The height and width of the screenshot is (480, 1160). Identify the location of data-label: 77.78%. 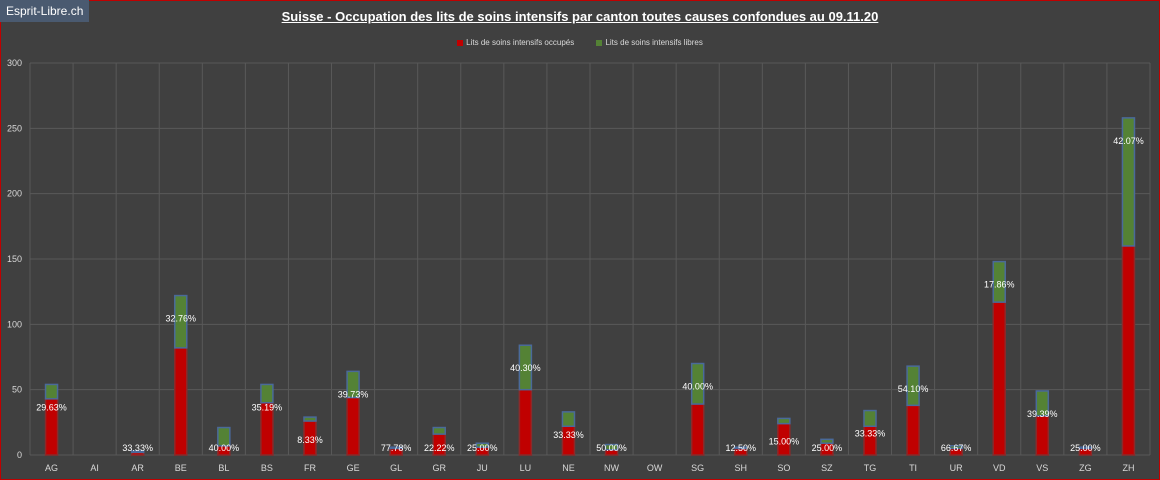
(396, 448).